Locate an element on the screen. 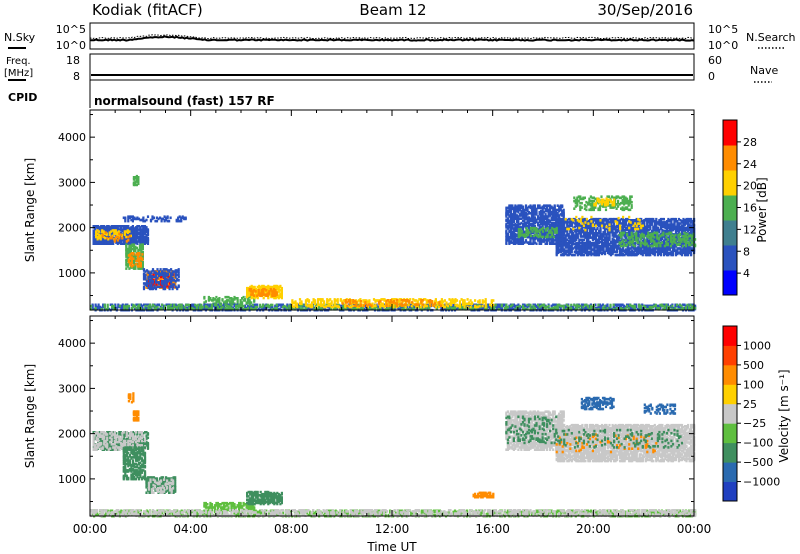 The height and width of the screenshot is (554, 800). freq-tick-high: 18 is located at coordinates (73, 60).